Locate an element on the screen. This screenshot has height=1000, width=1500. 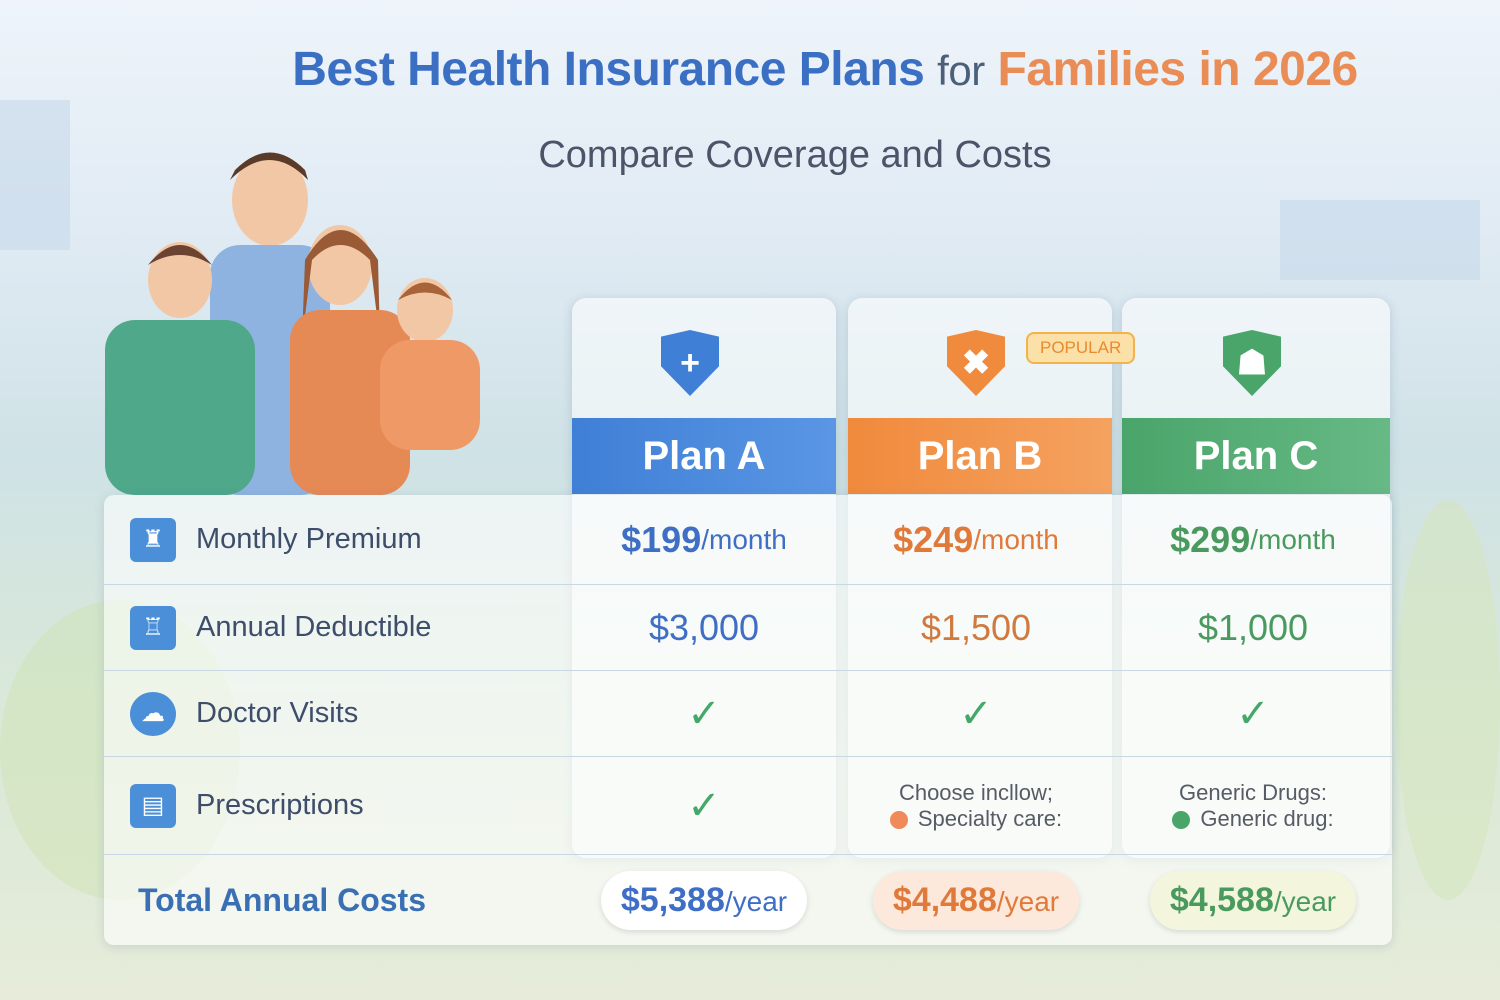
plan-a-total: $5,388/year is located at coordinates (704, 900).